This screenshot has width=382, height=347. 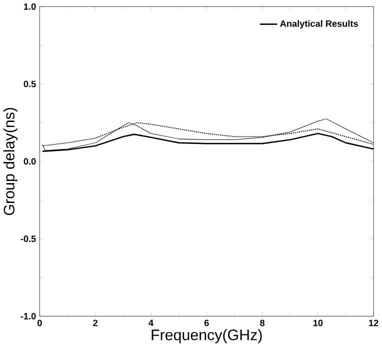 I want to click on y-tick-label: 0.5, so click(x=30, y=84).